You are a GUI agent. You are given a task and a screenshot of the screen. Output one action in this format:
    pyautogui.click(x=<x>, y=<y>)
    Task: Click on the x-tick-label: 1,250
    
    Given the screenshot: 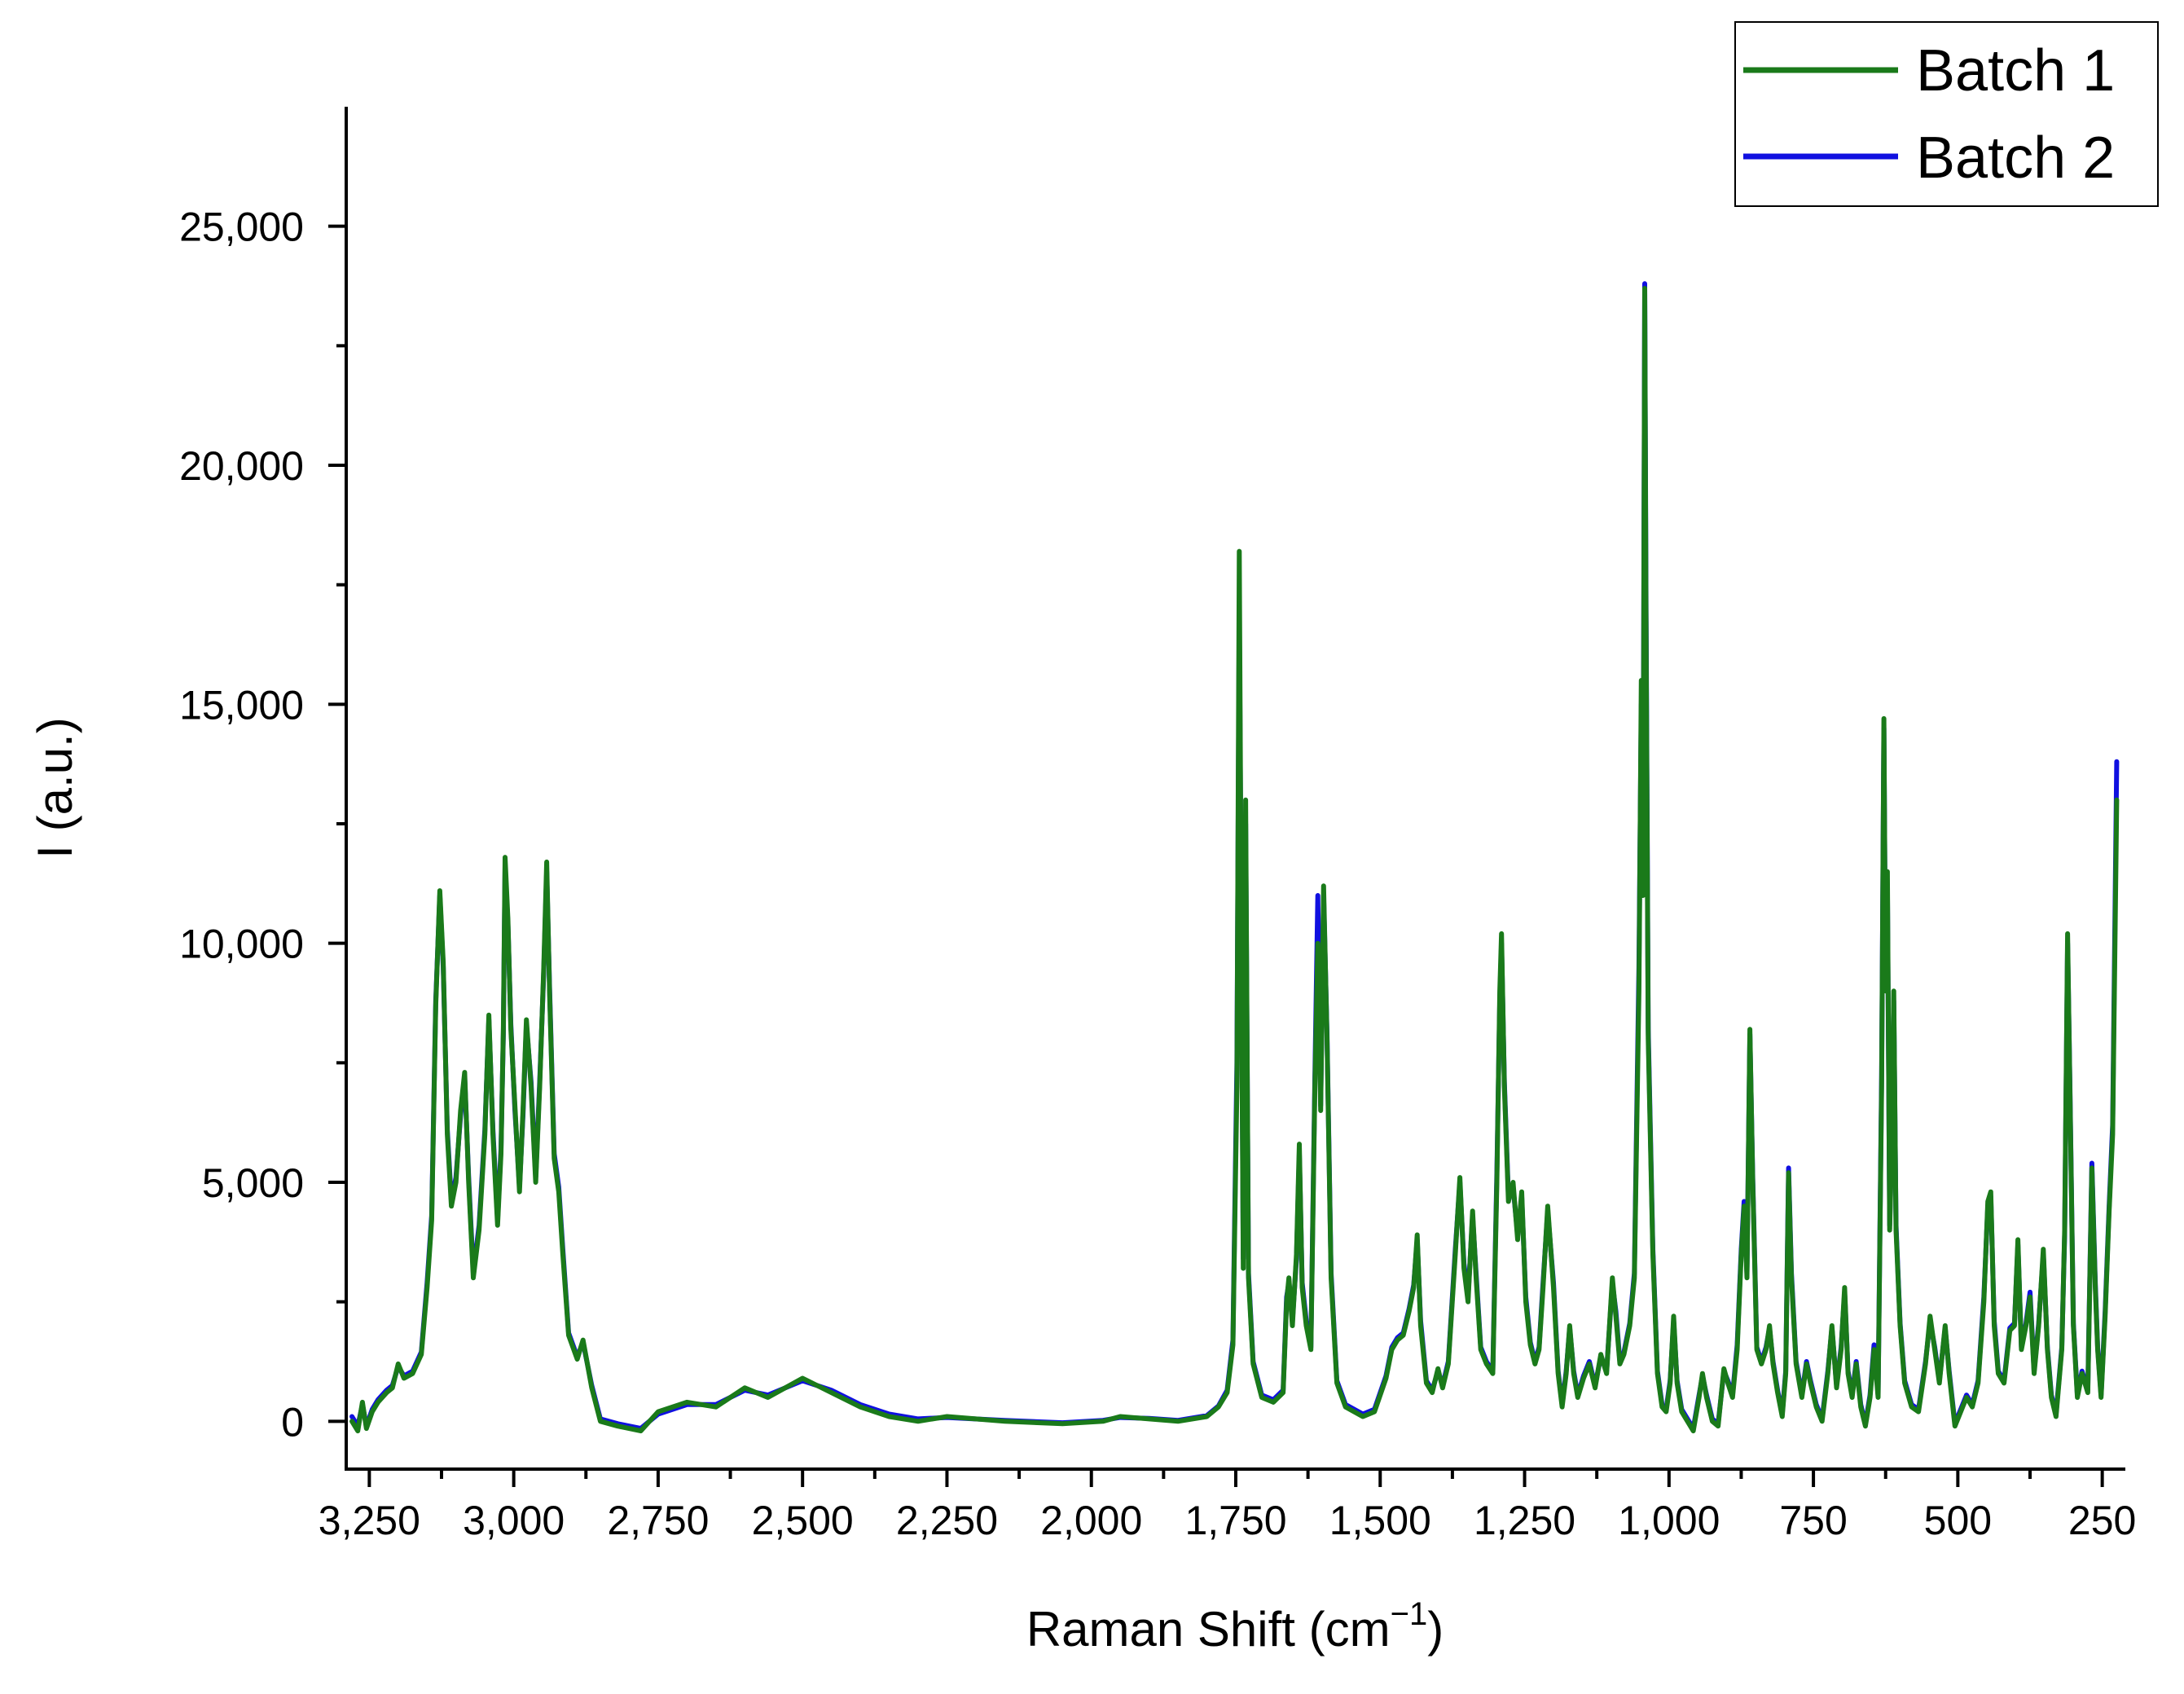 What is the action you would take?
    pyautogui.click(x=1525, y=1520)
    